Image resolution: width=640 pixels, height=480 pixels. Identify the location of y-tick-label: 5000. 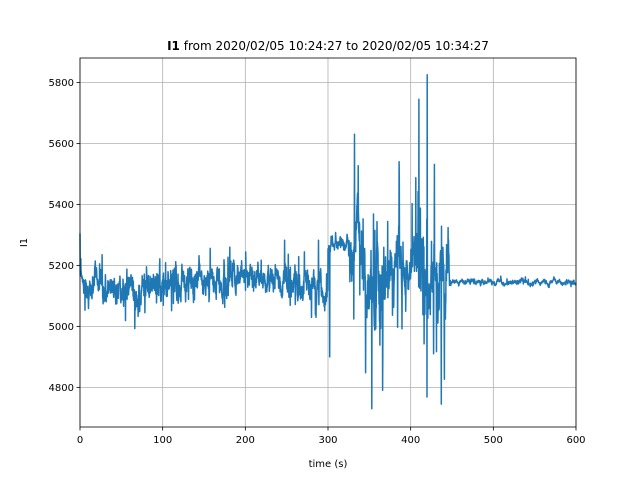
(61, 327).